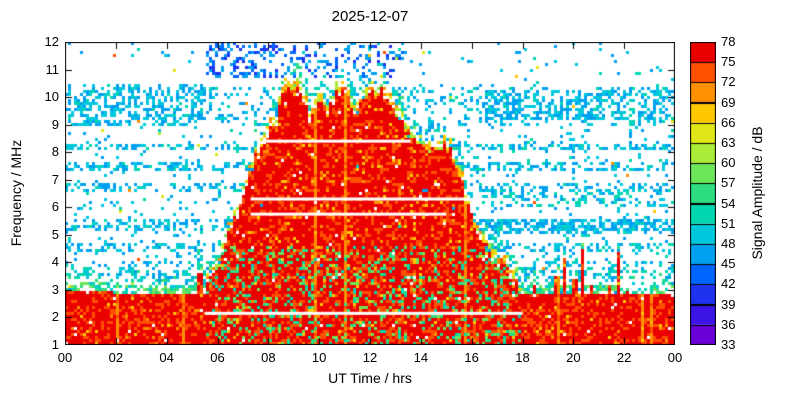 The height and width of the screenshot is (400, 800). I want to click on y-tick-label: 6, so click(55, 207).